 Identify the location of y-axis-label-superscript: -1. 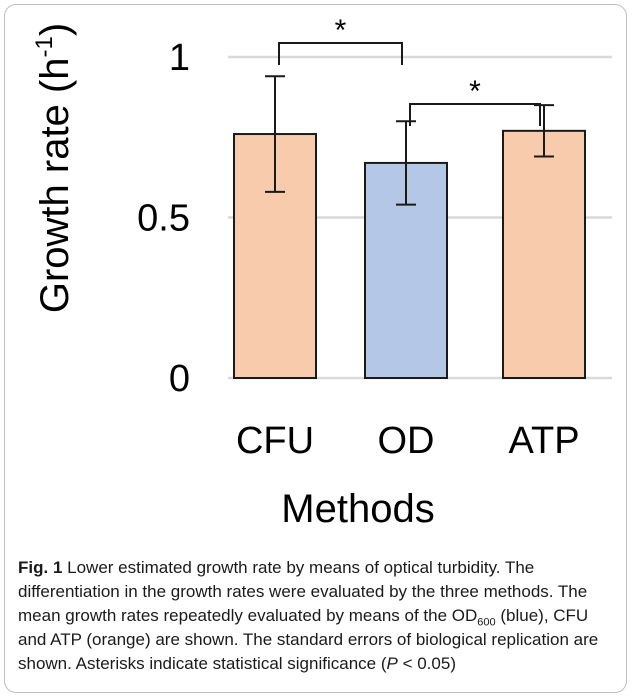
(44, 46).